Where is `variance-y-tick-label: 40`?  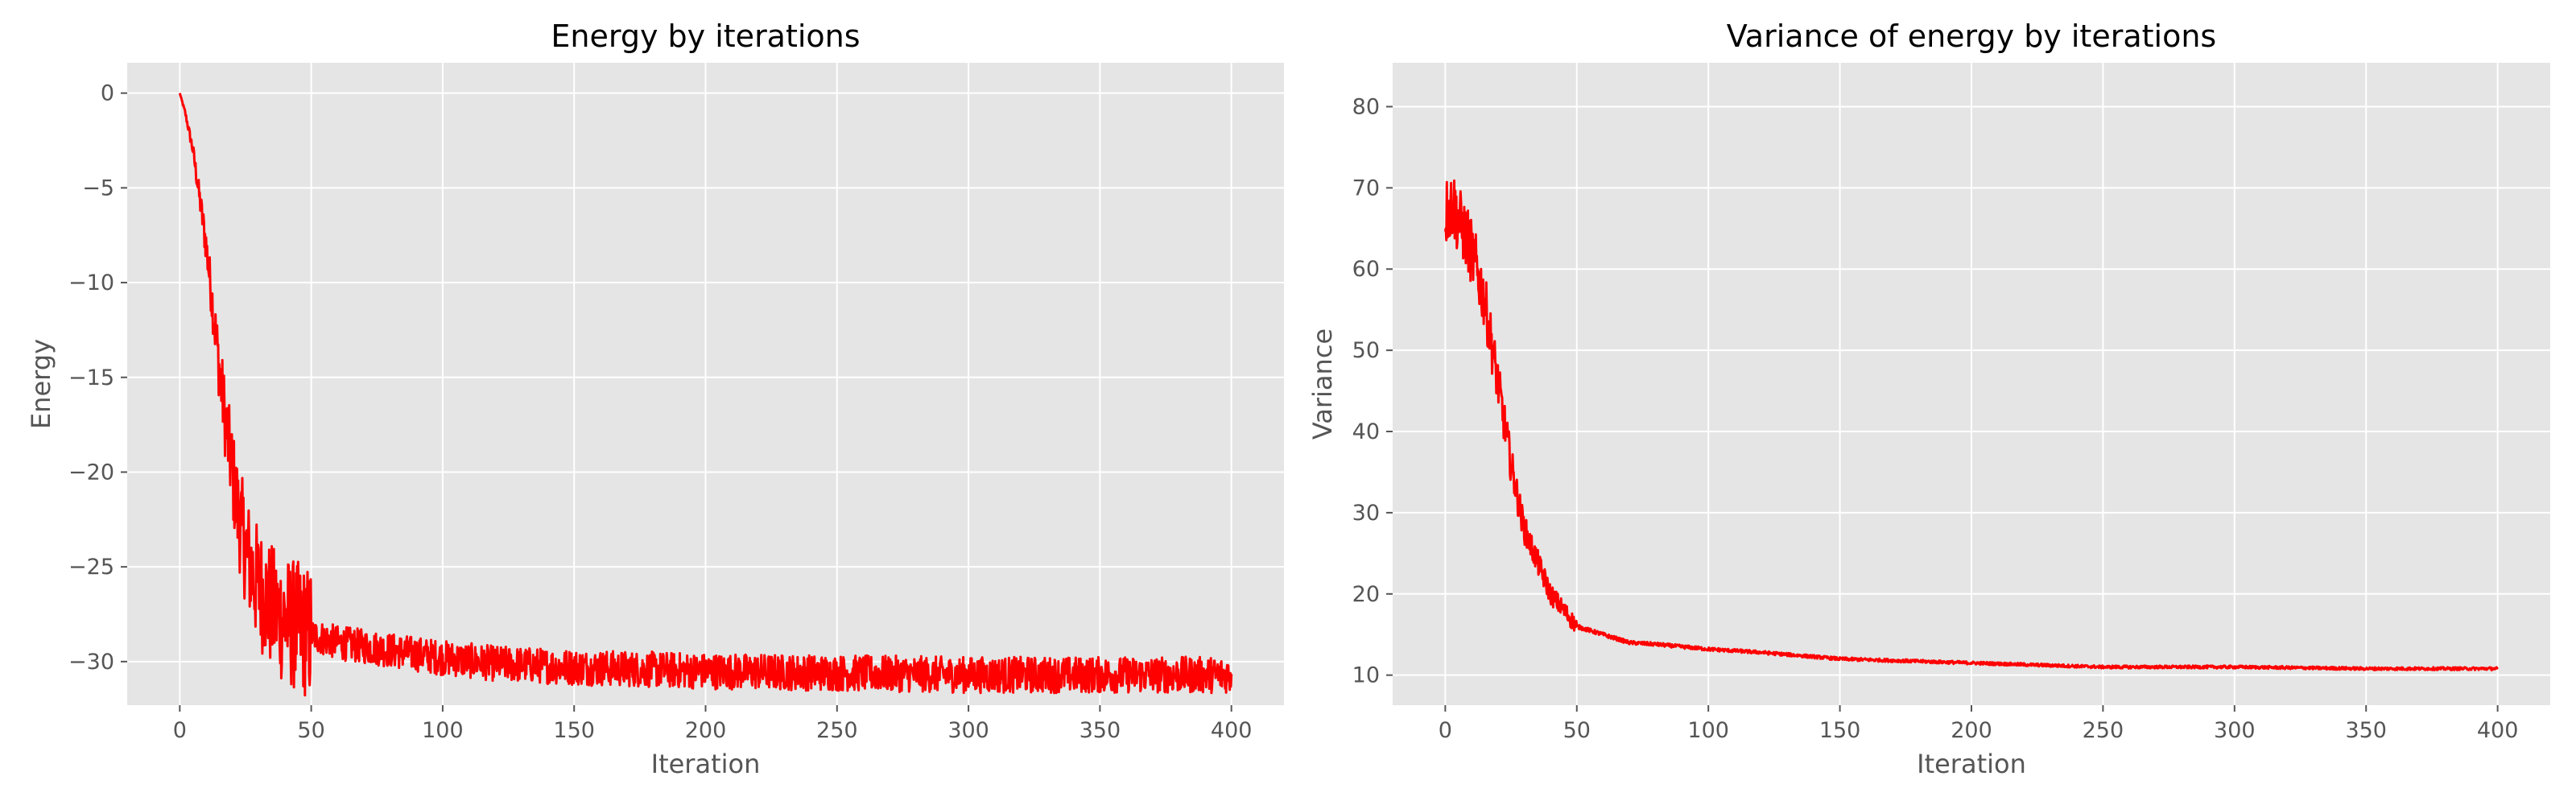
variance-y-tick-label: 40 is located at coordinates (1366, 431).